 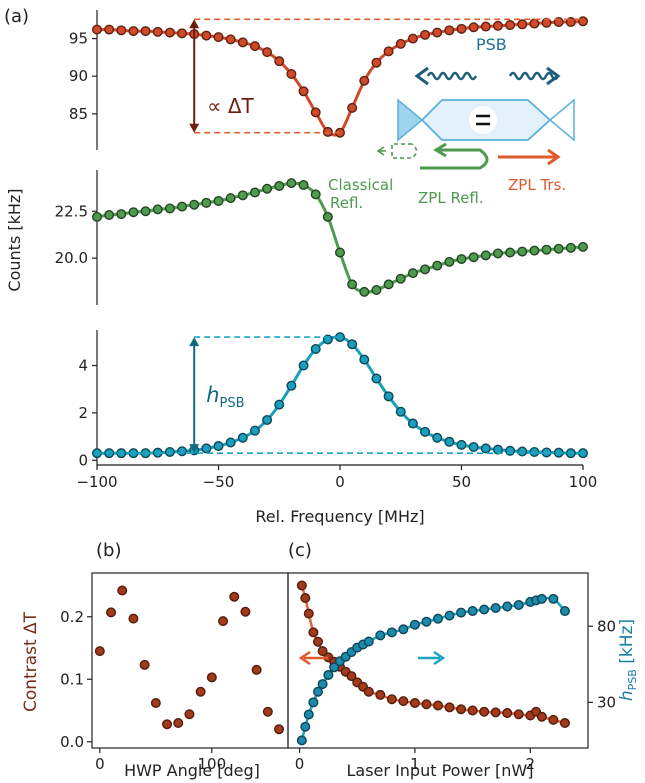 What do you see at coordinates (421, 76) in the screenshot?
I see `wavy-arrowhead-left` at bounding box center [421, 76].